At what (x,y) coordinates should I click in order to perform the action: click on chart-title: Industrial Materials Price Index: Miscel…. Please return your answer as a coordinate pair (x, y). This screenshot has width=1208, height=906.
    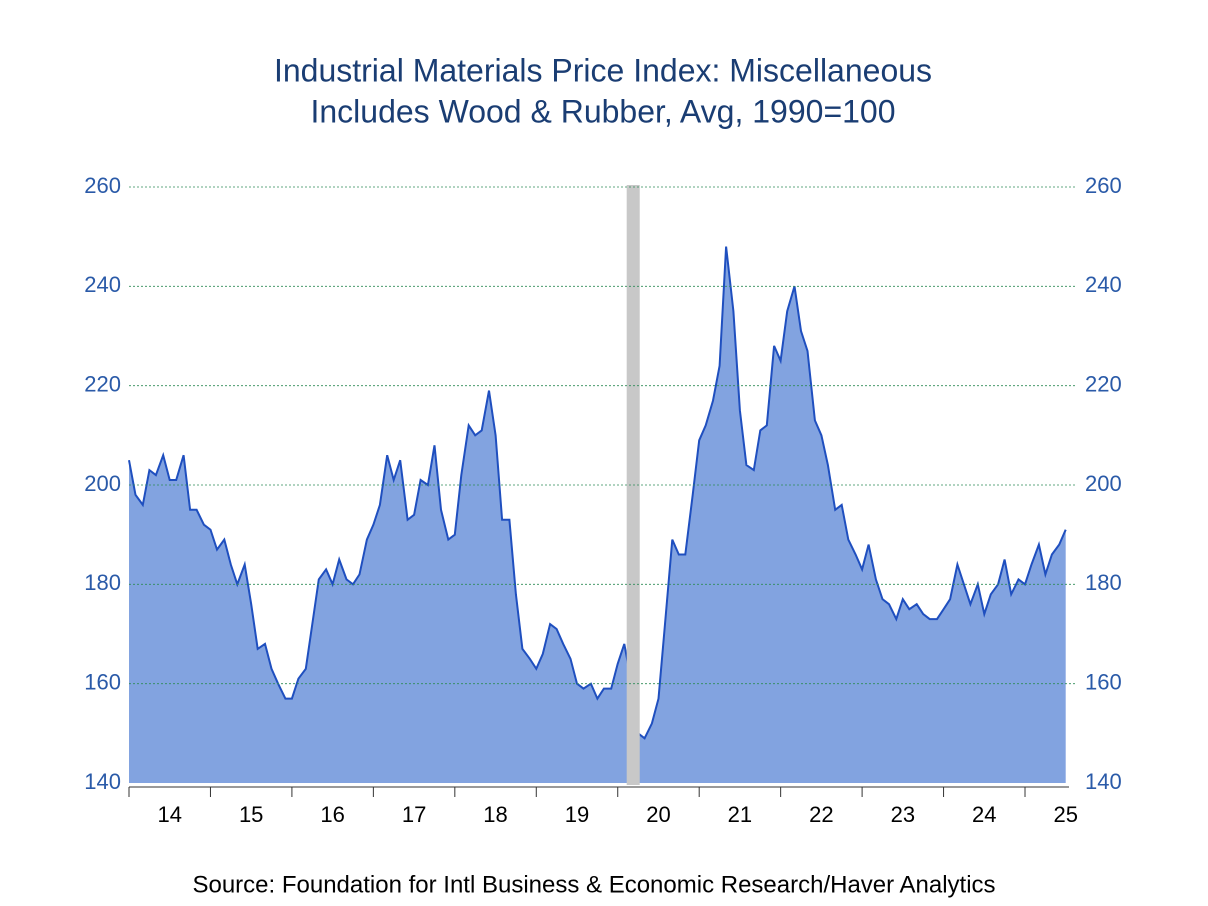
    Looking at the image, I should click on (603, 70).